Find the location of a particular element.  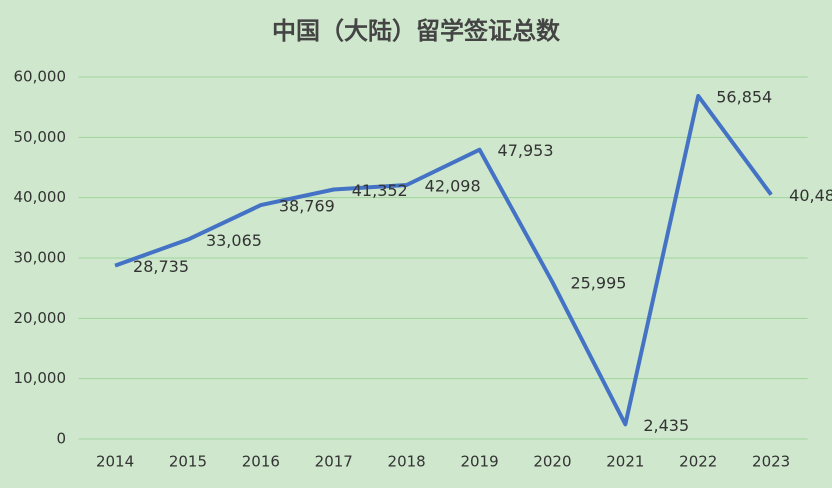

x-tick-label: 2014 is located at coordinates (115, 462).